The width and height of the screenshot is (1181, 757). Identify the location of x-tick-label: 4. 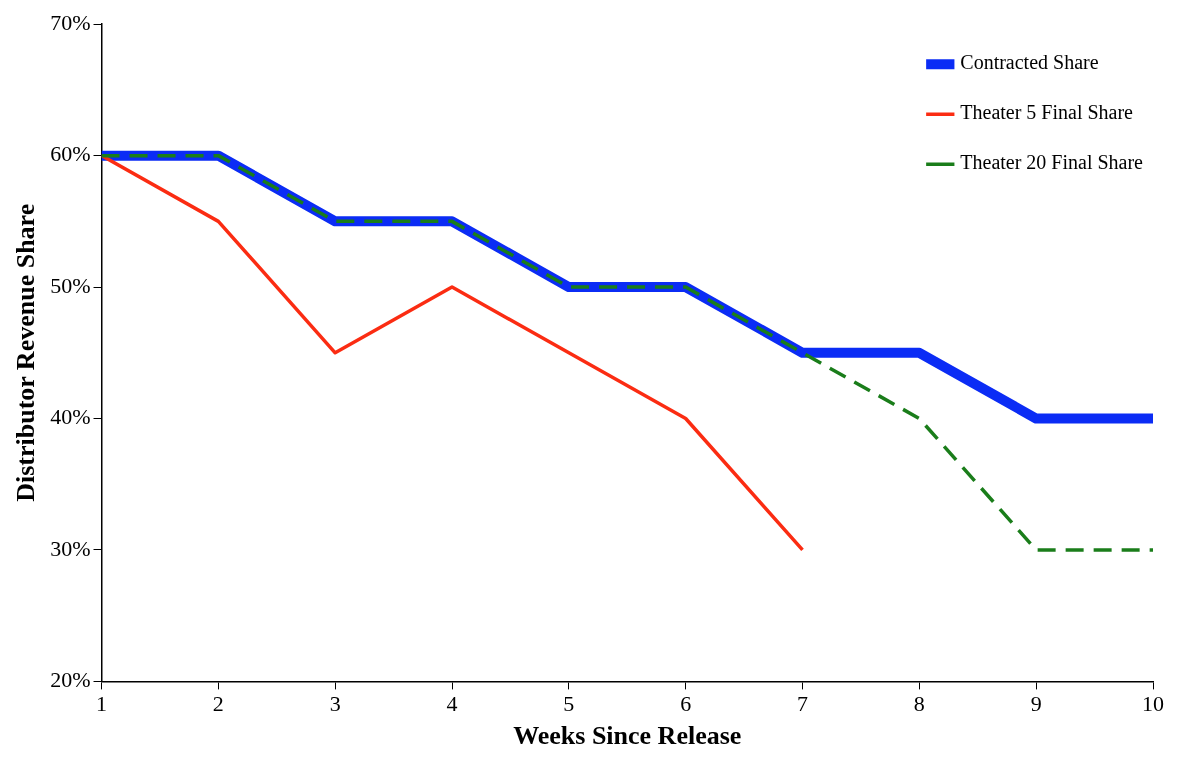
(452, 704).